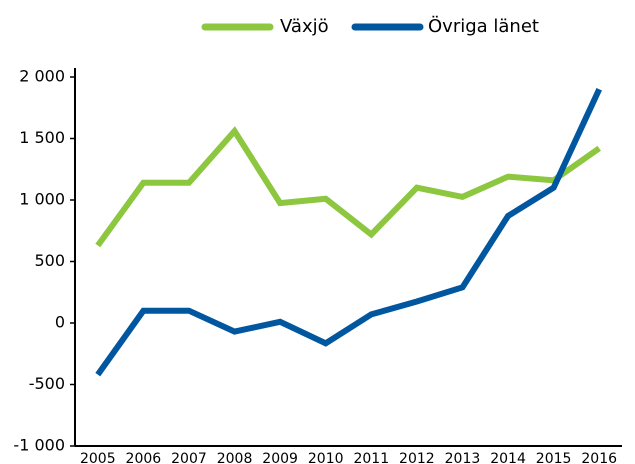 This screenshot has height=464, width=635. Describe the element at coordinates (370, 26) in the screenshot. I see `legend: Växjö Övriga länet` at that location.